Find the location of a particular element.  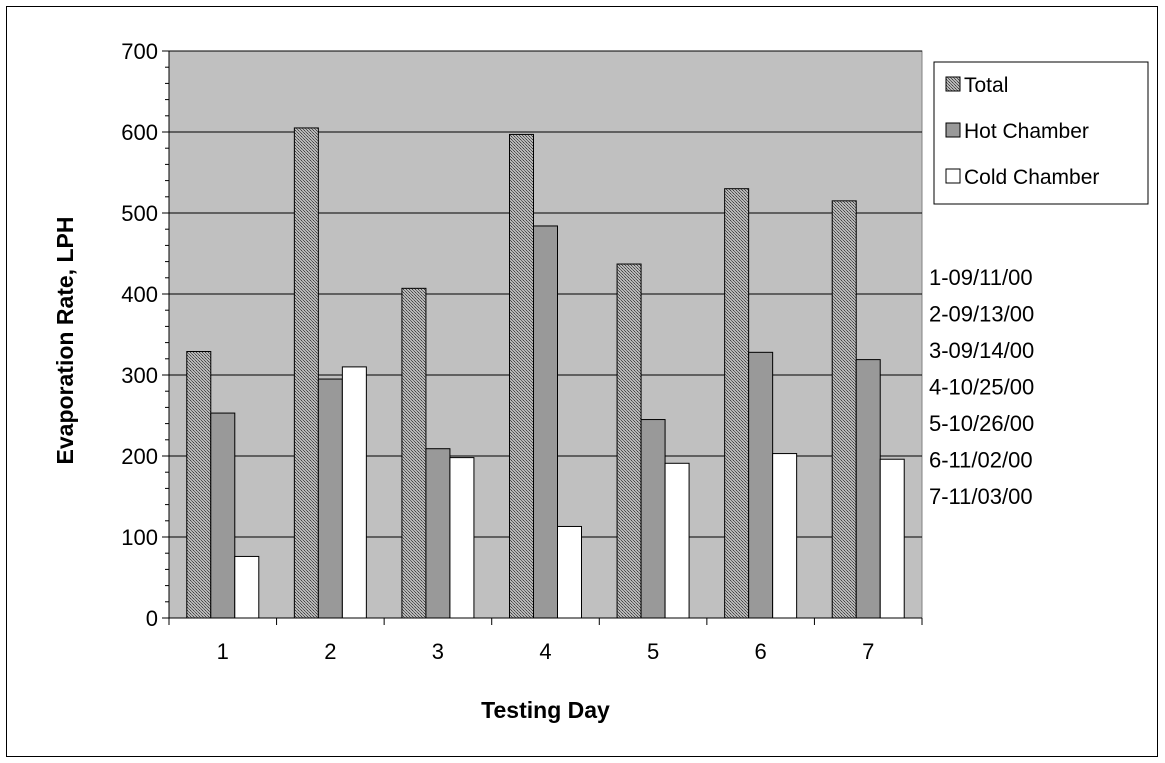

y-tick-label: 500 is located at coordinates (139, 213).